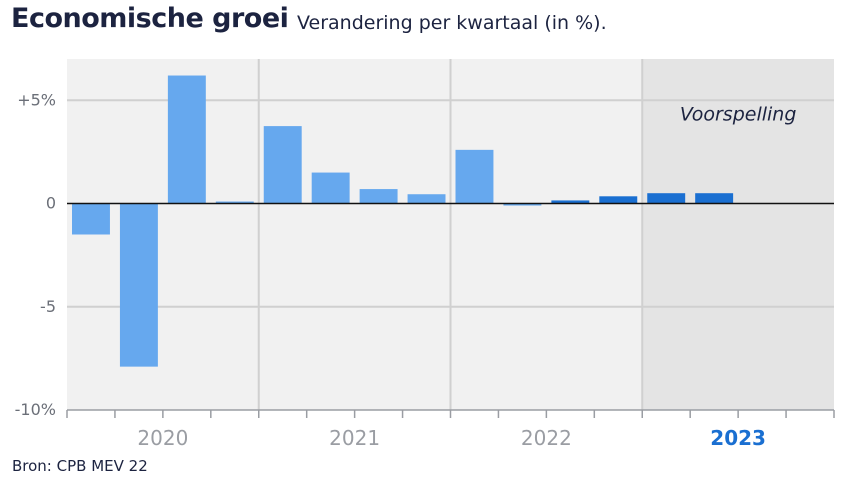 This screenshot has height=480, width=854. Describe the element at coordinates (354, 438) in the screenshot. I see `x-year-label: 2021` at that location.